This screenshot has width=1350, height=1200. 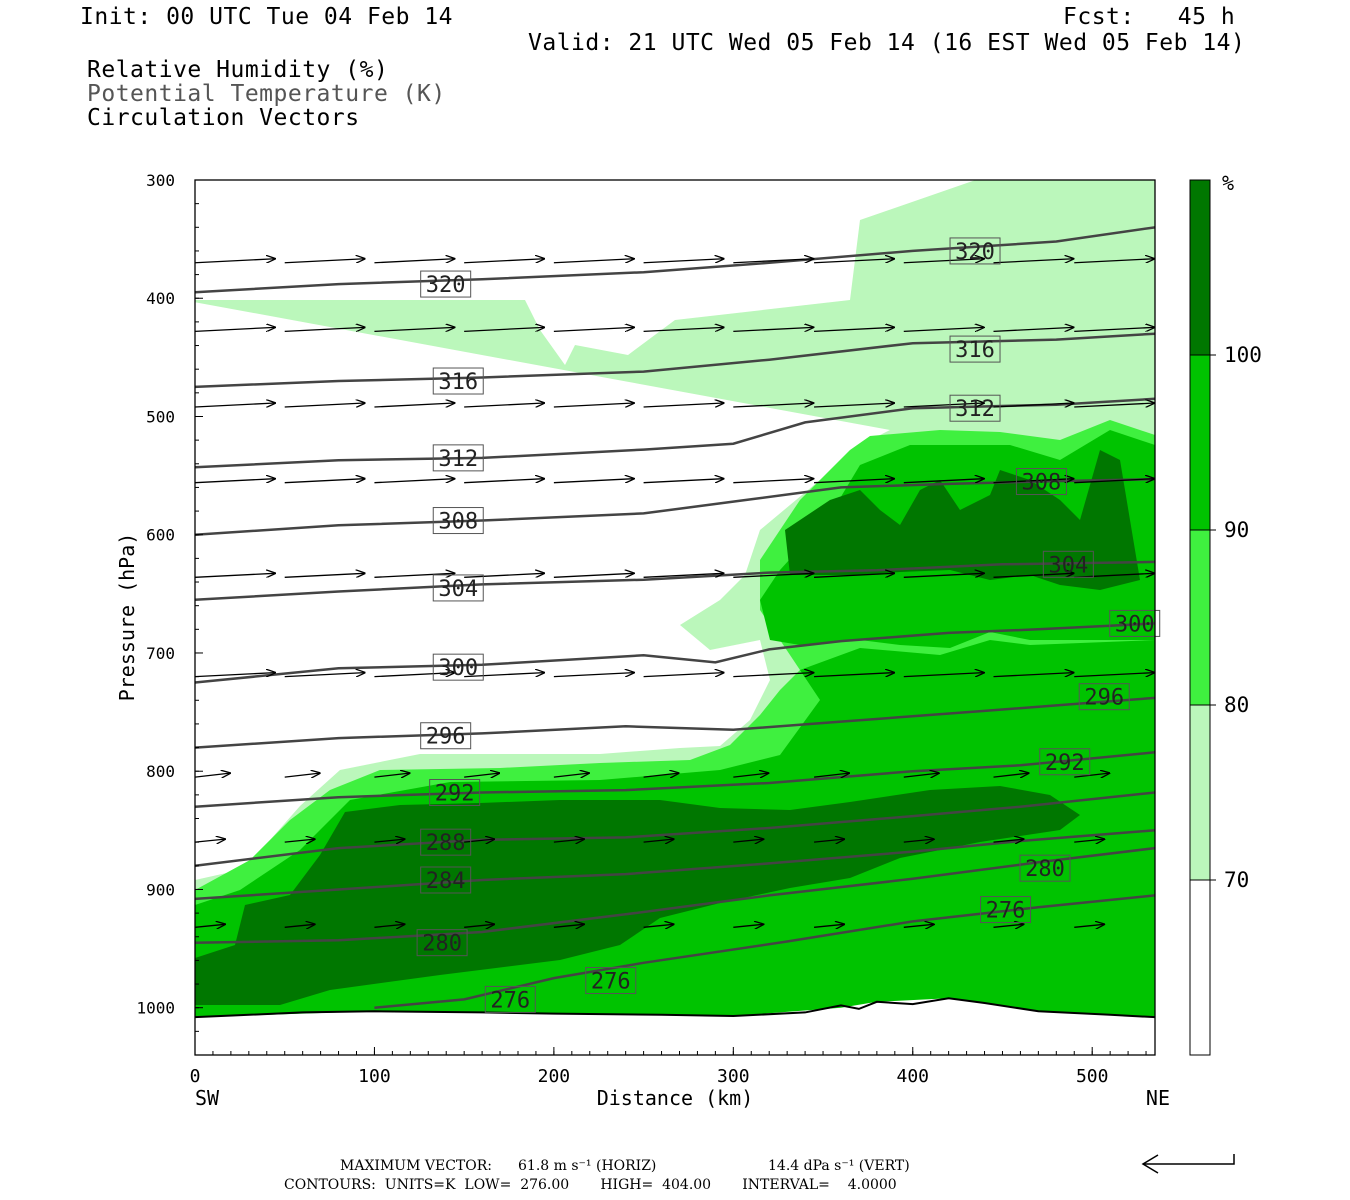 I want to click on theta-label: 296, so click(x=446, y=737).